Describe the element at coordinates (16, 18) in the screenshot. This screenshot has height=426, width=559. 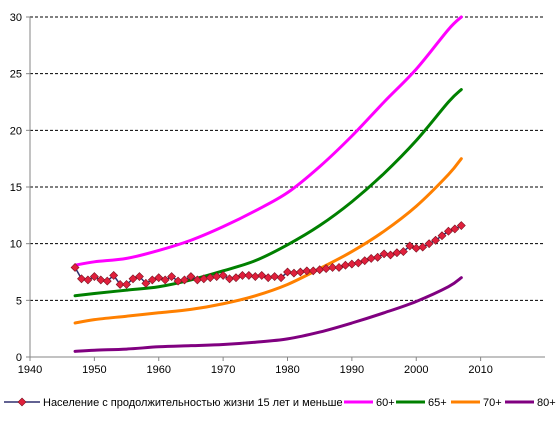
I see `y-tick-label: 30` at that location.